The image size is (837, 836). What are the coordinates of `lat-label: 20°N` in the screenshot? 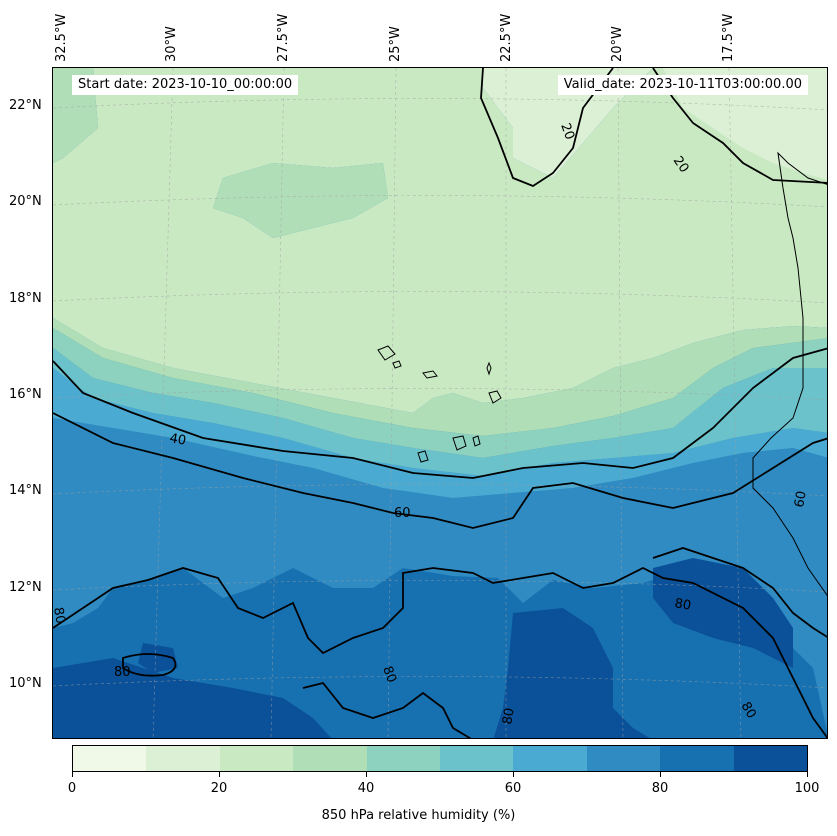 It's located at (25, 201).